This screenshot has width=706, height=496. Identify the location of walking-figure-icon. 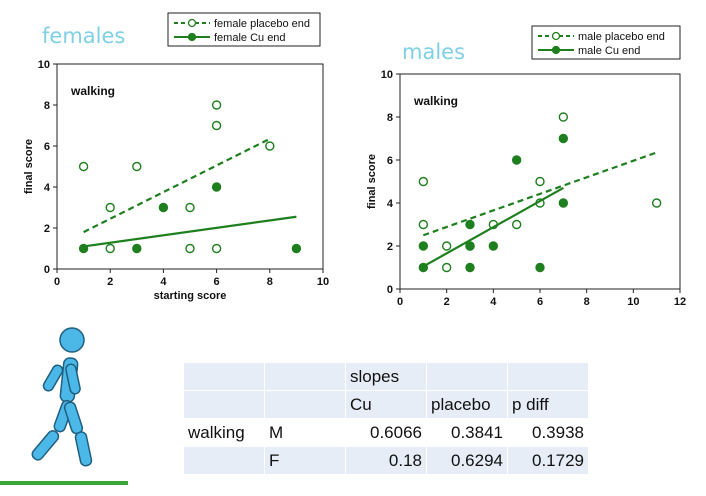
(64, 406).